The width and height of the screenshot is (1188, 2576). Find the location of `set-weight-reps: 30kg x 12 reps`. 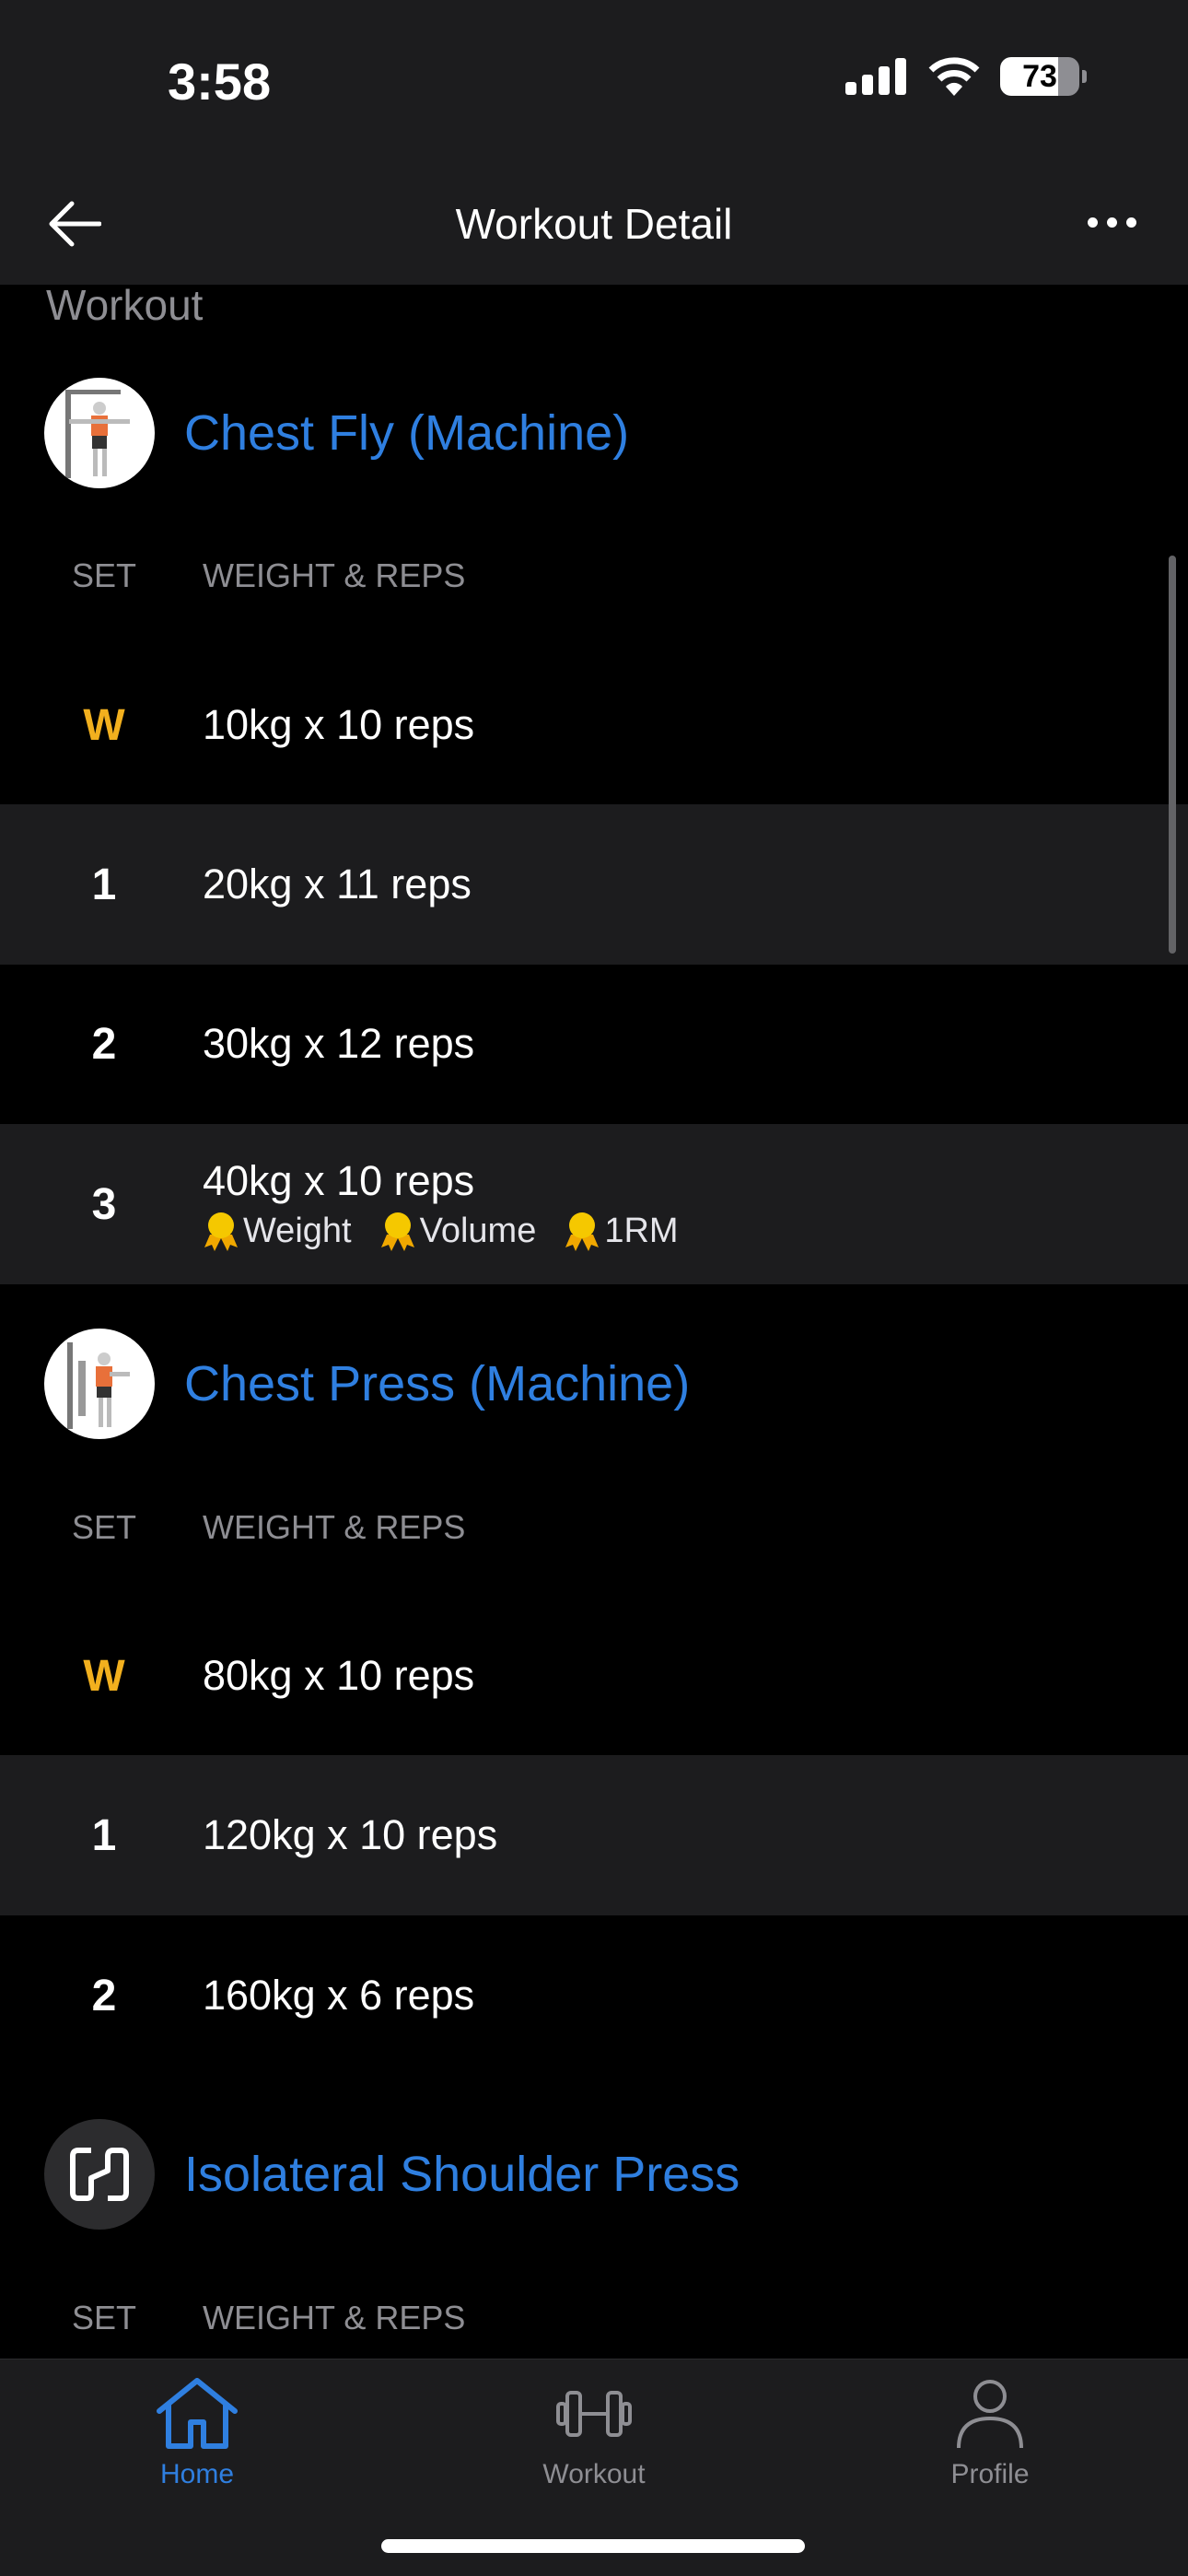

set-weight-reps: 30kg x 12 reps is located at coordinates (339, 1043).